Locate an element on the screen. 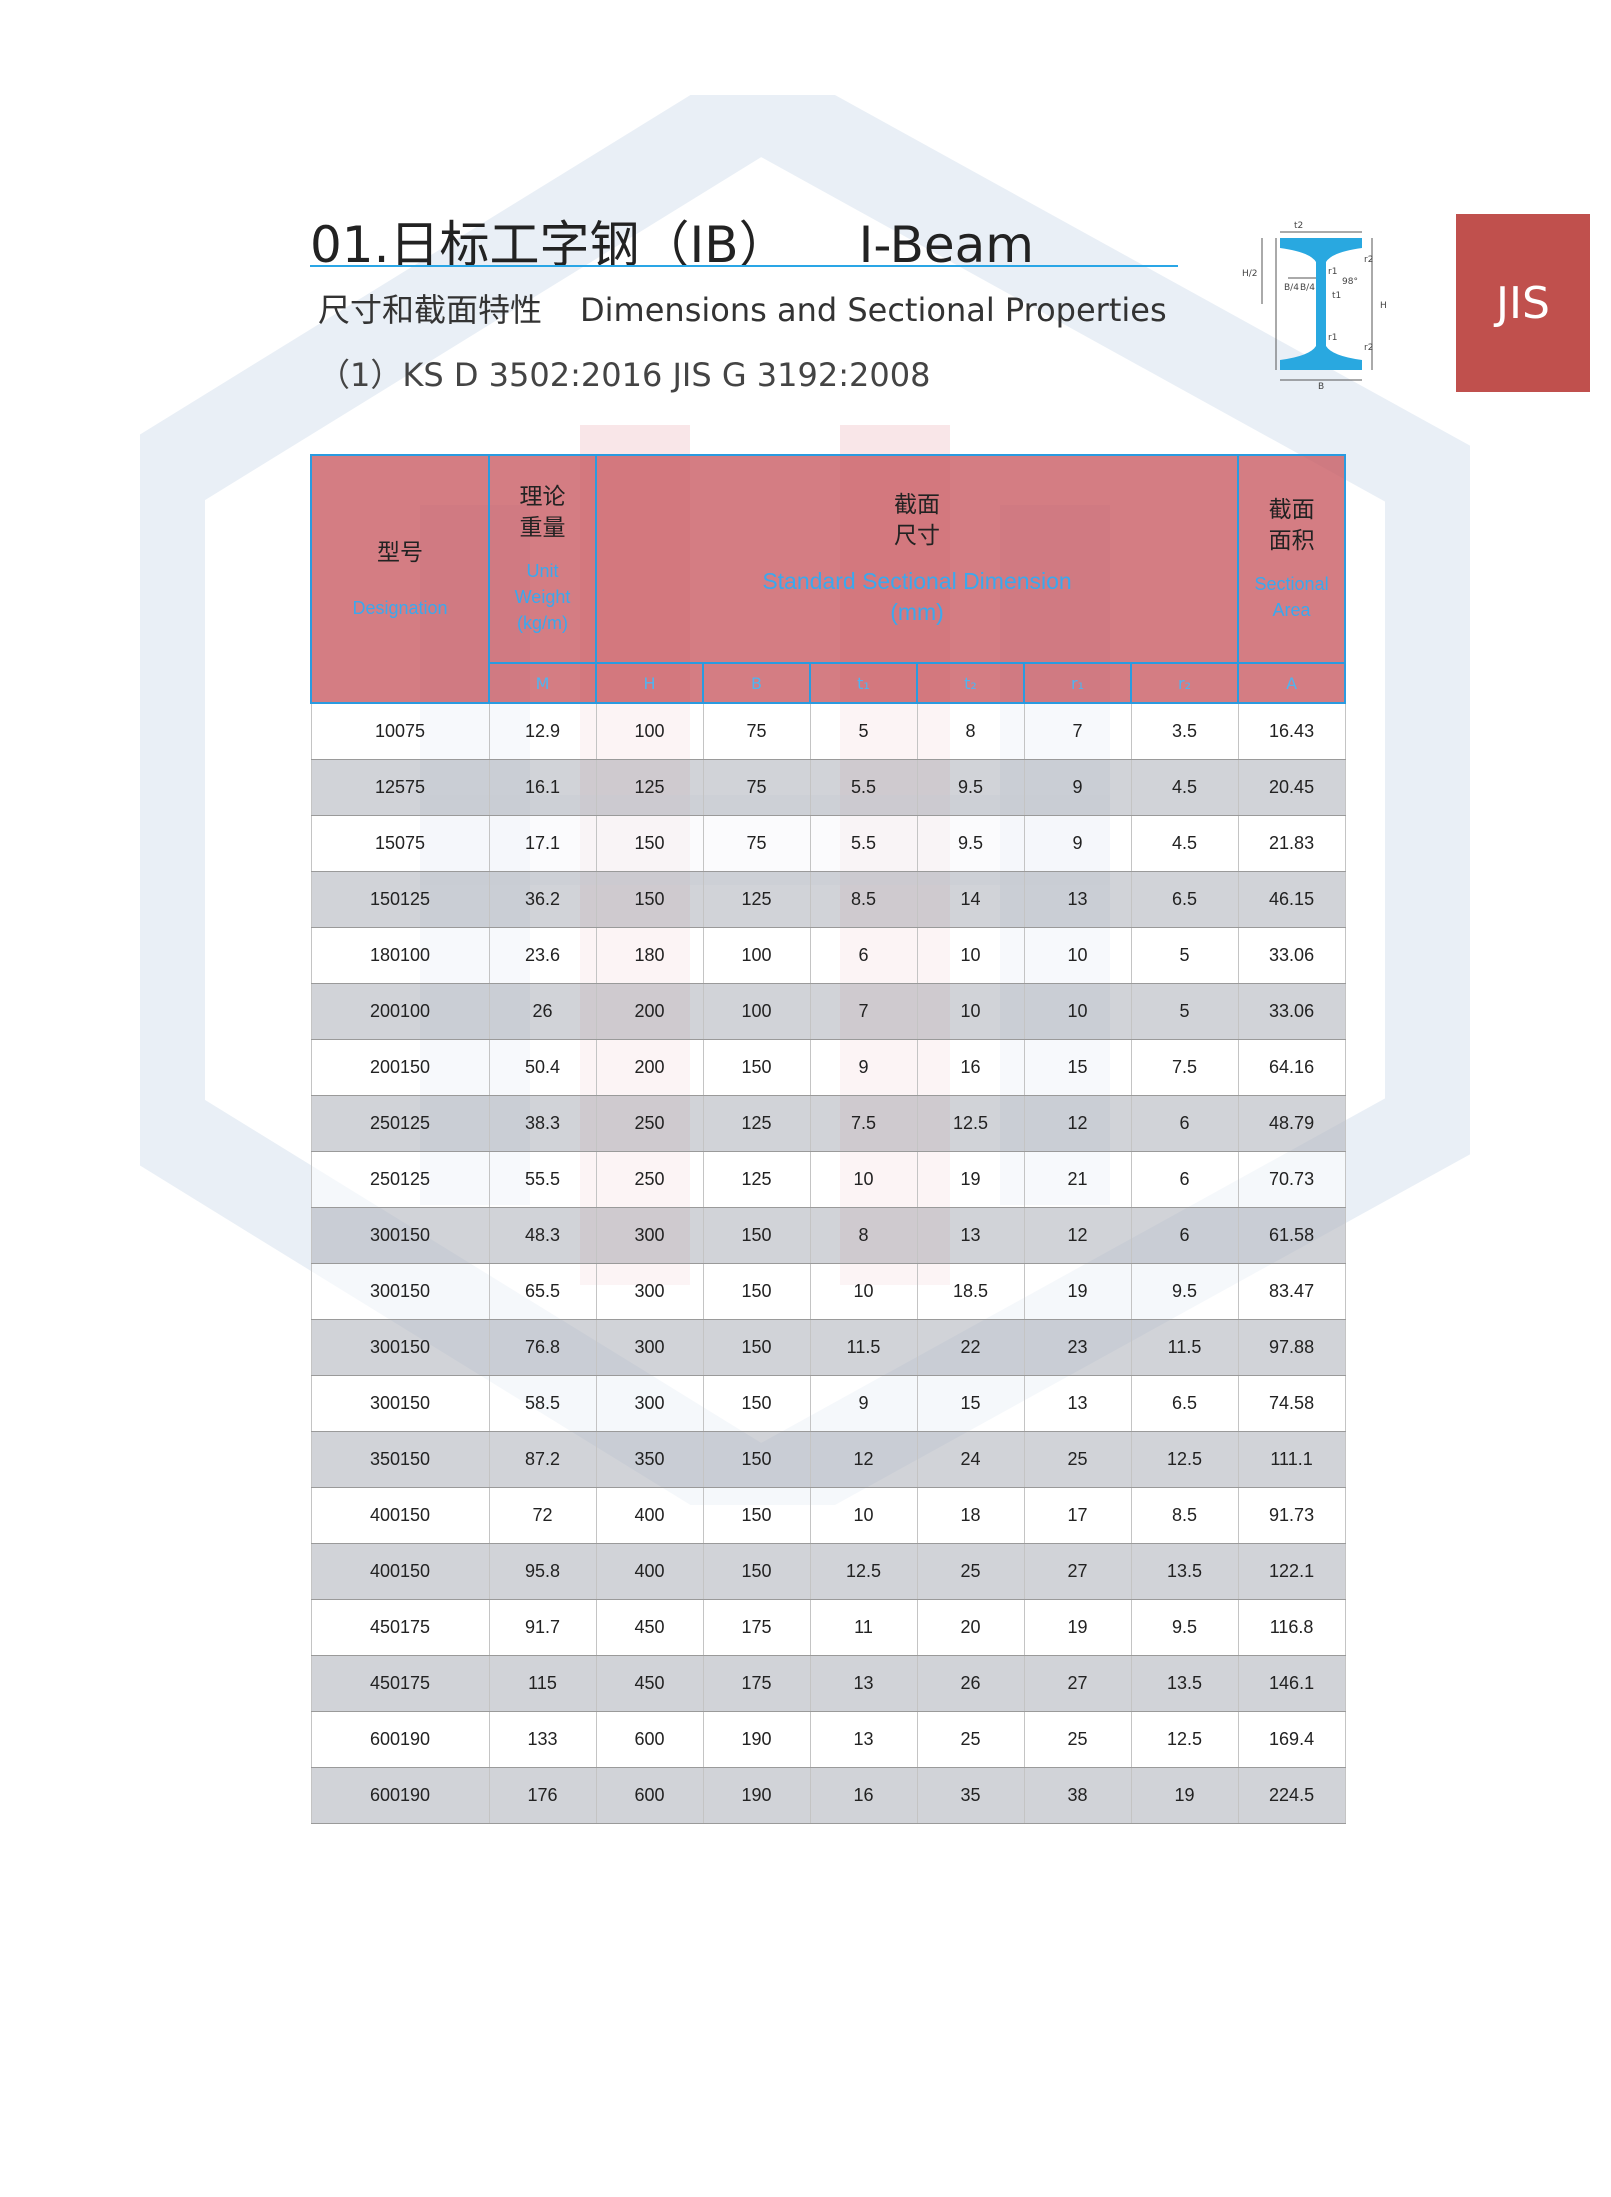 Image resolution: width=1611 pixels, height=2197 pixels. cell-area: 33.06 is located at coordinates (1291, 1011).